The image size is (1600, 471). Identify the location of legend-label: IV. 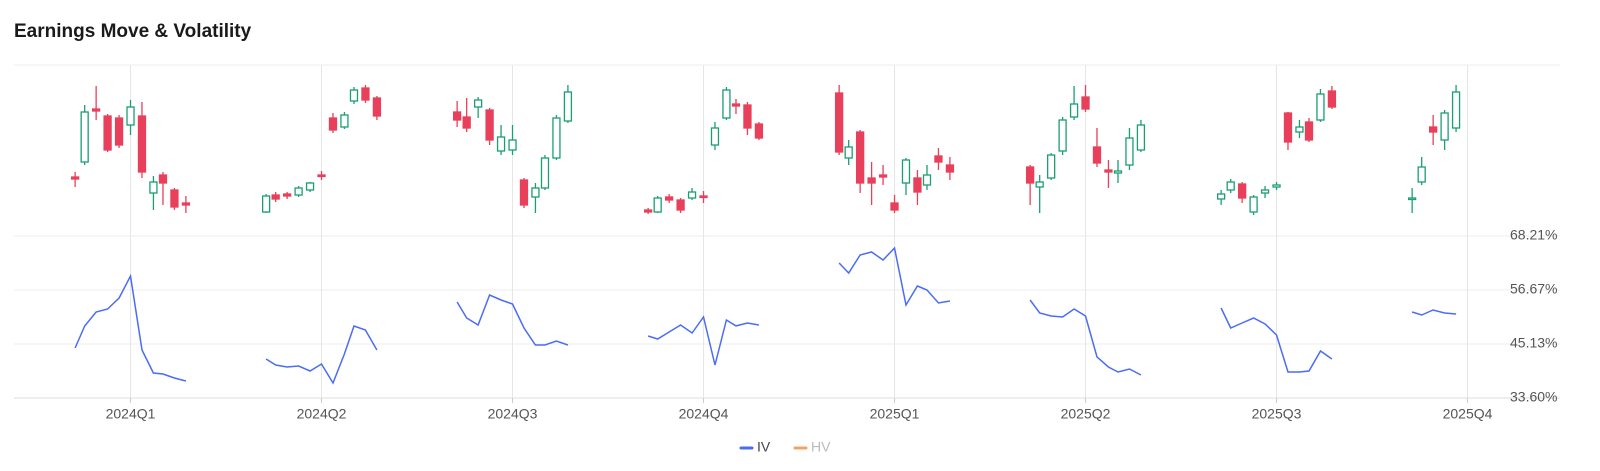
(764, 447).